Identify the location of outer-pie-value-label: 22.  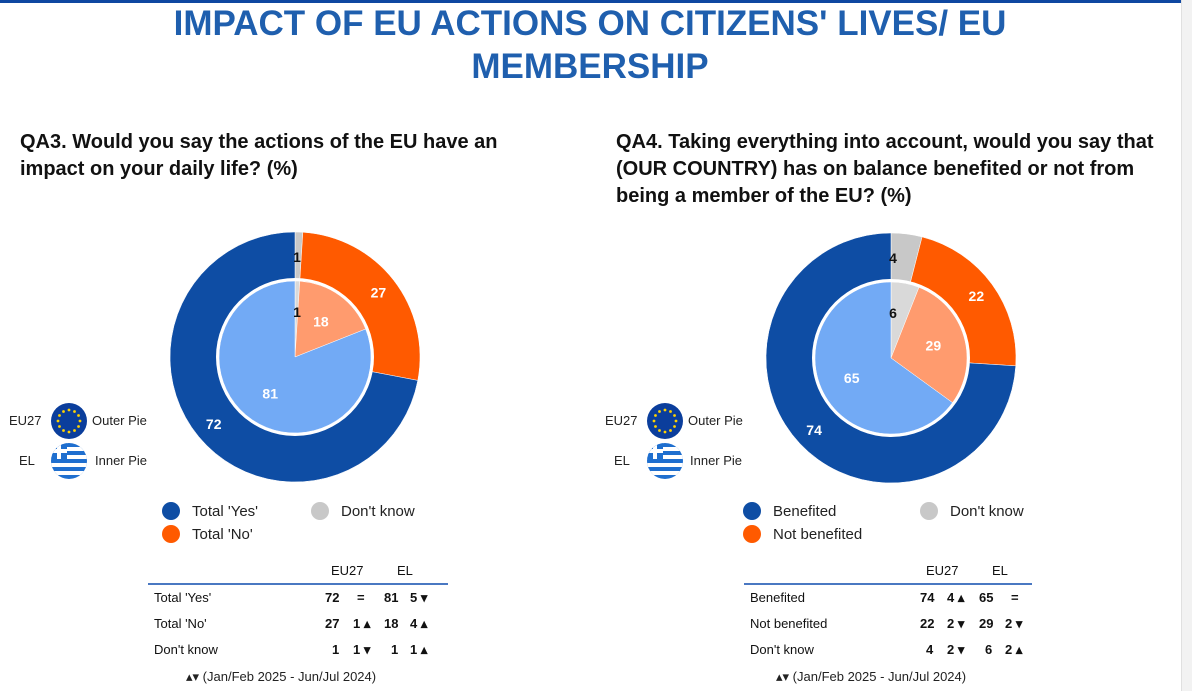
(977, 296).